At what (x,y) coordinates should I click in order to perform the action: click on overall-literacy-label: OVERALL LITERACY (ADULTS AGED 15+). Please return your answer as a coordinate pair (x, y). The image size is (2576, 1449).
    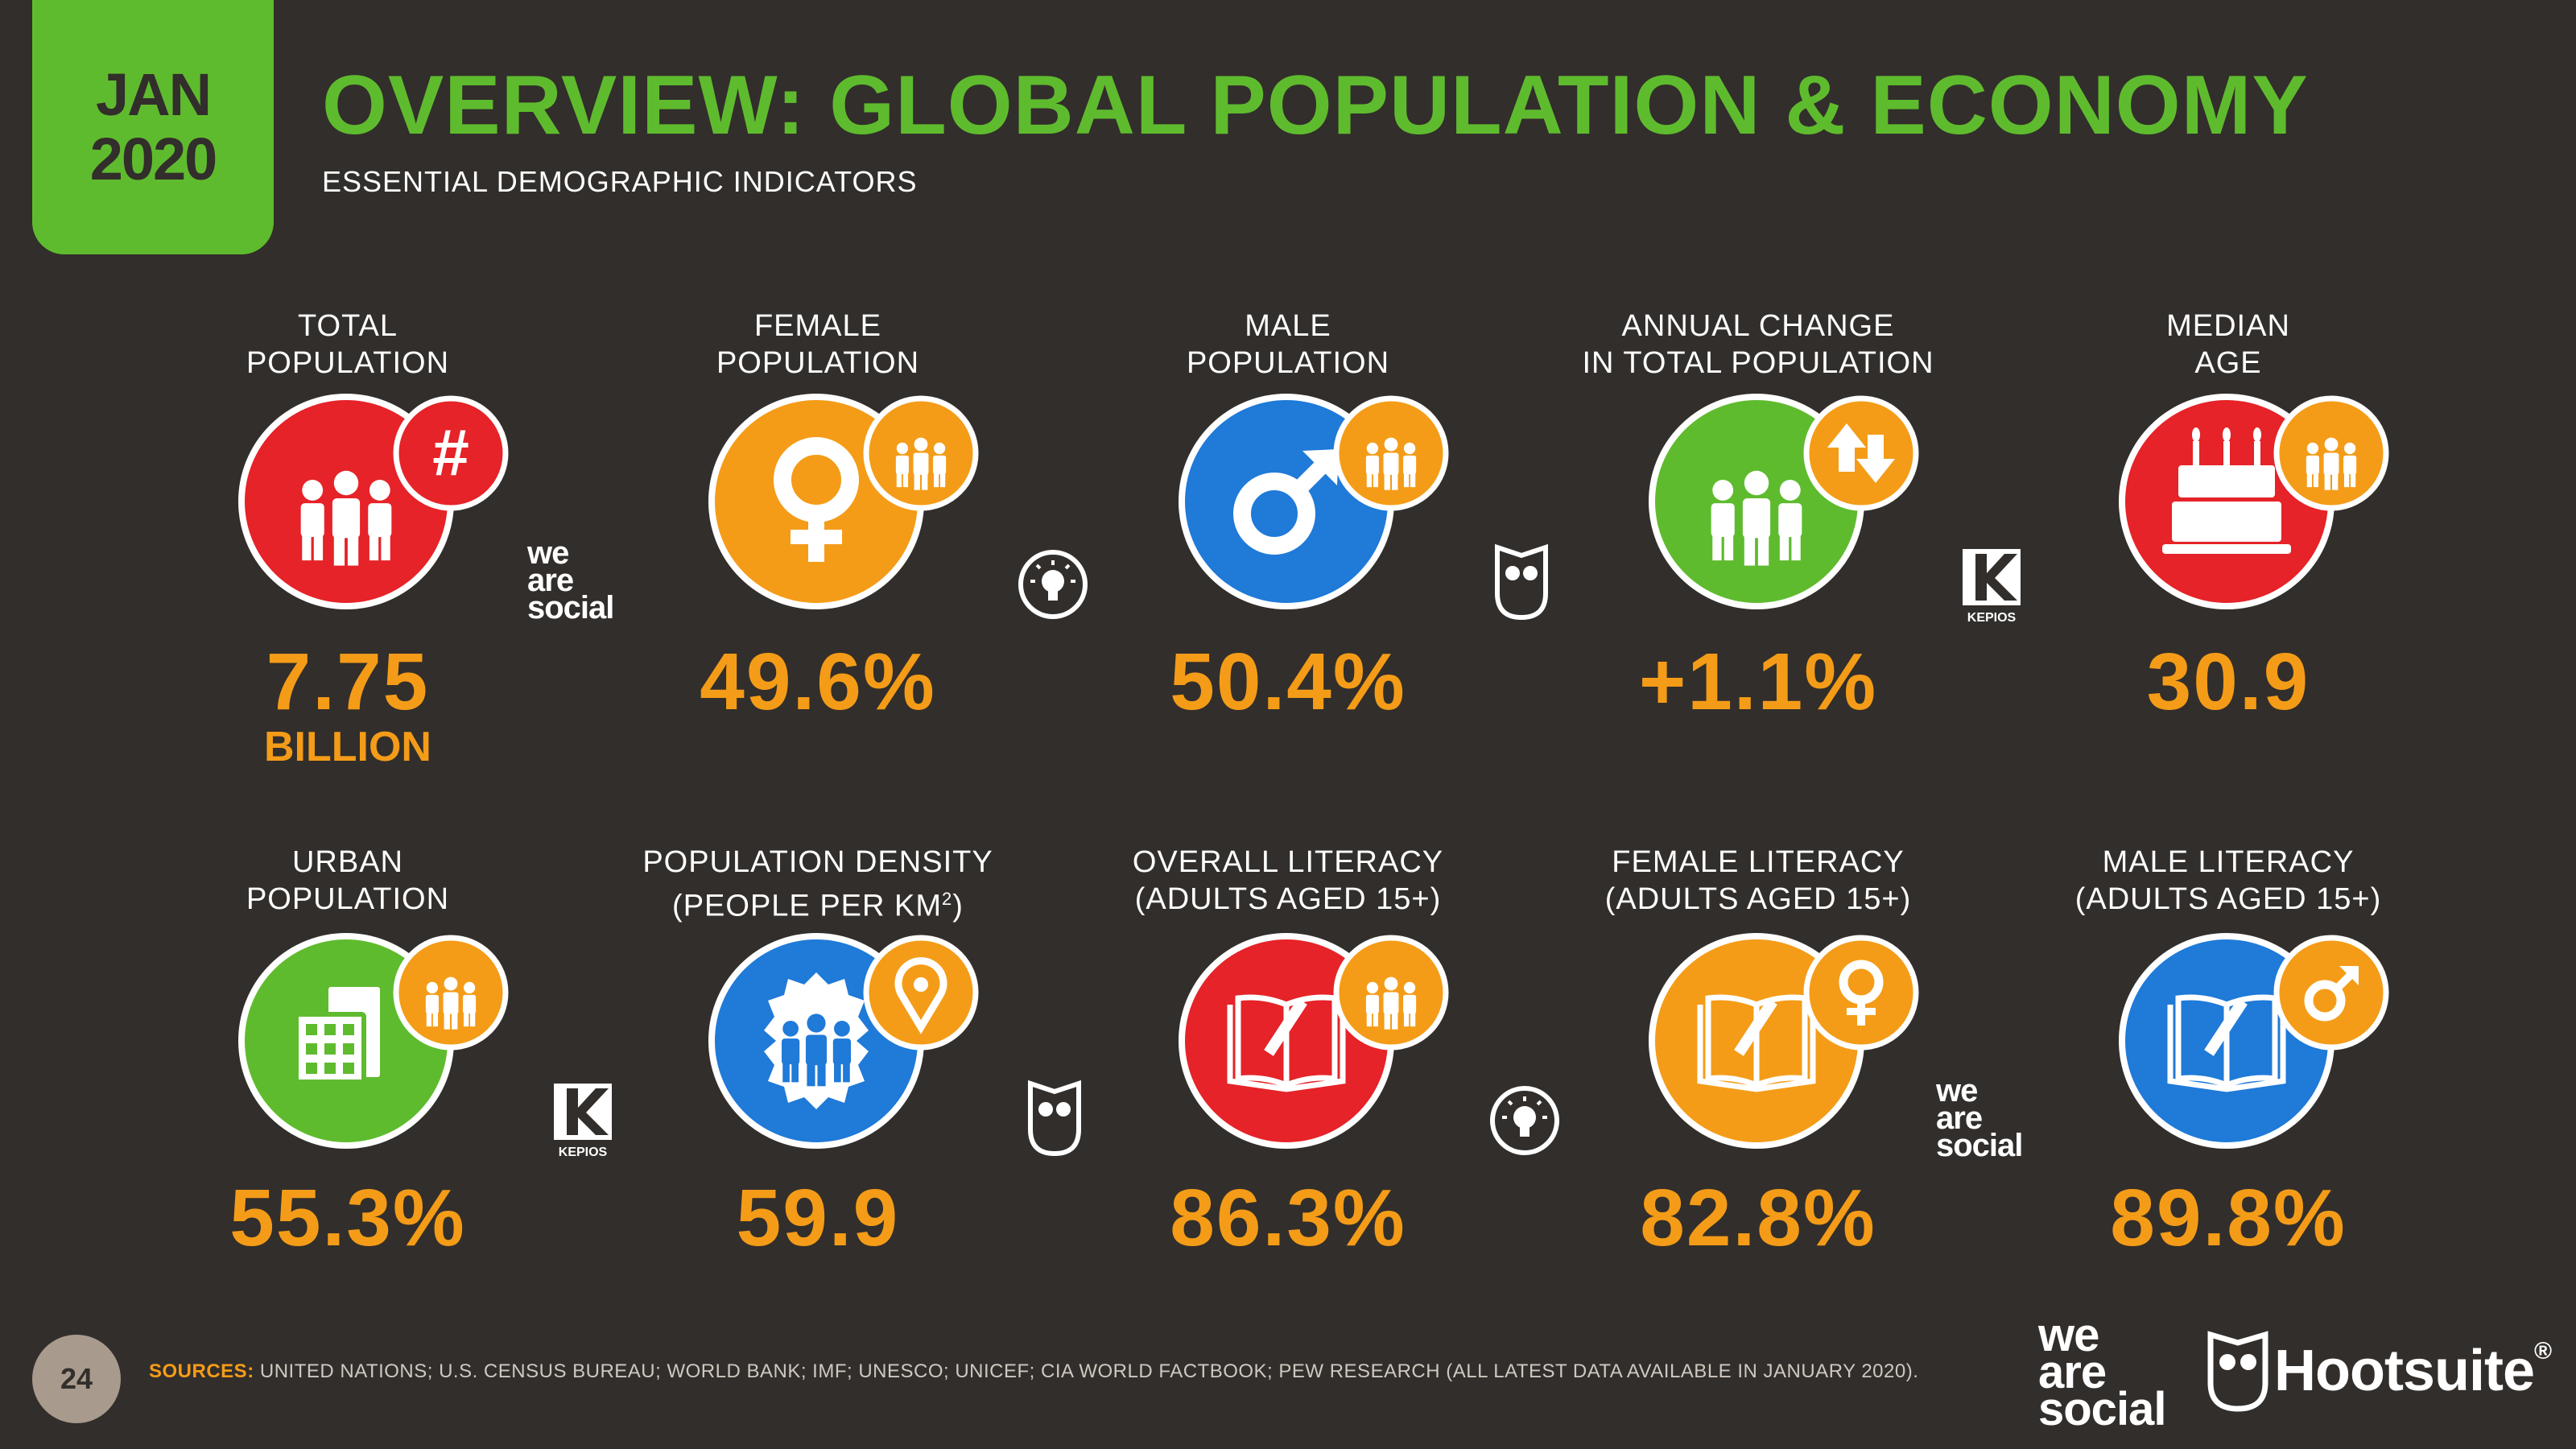
    Looking at the image, I should click on (1288, 880).